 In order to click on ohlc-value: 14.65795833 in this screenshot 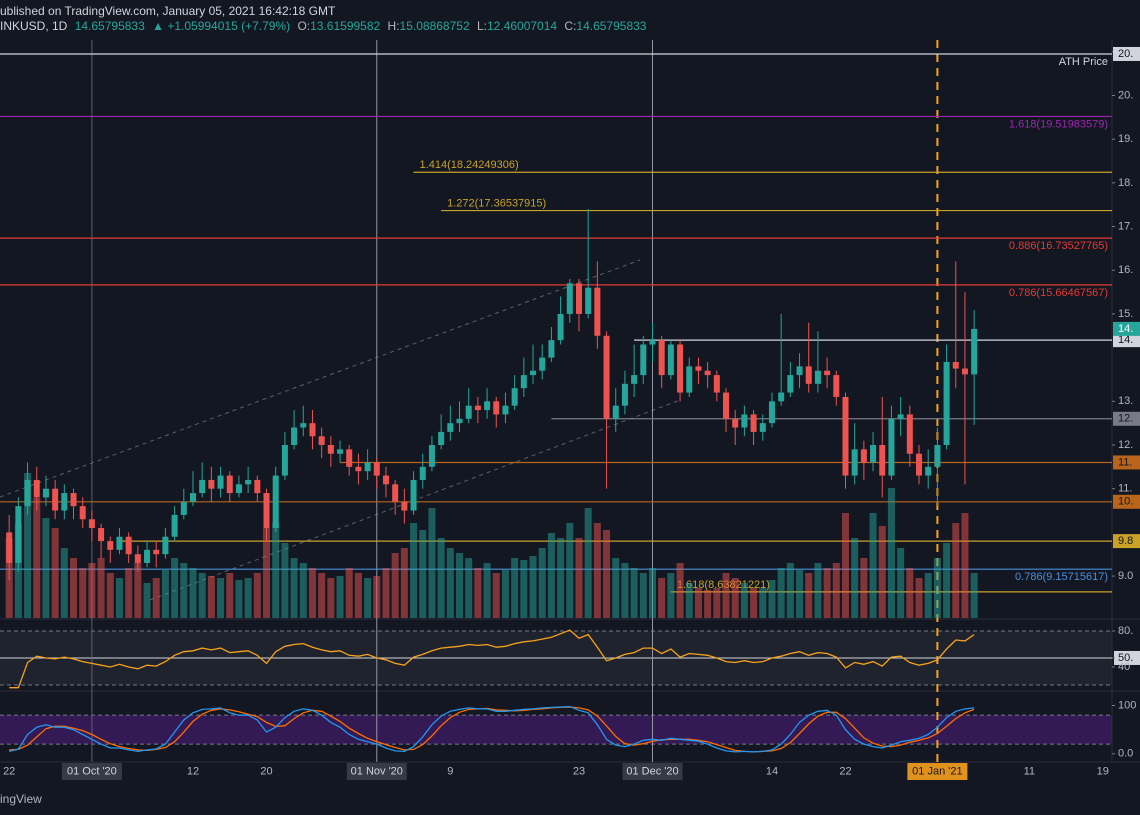, I will do `click(611, 26)`.